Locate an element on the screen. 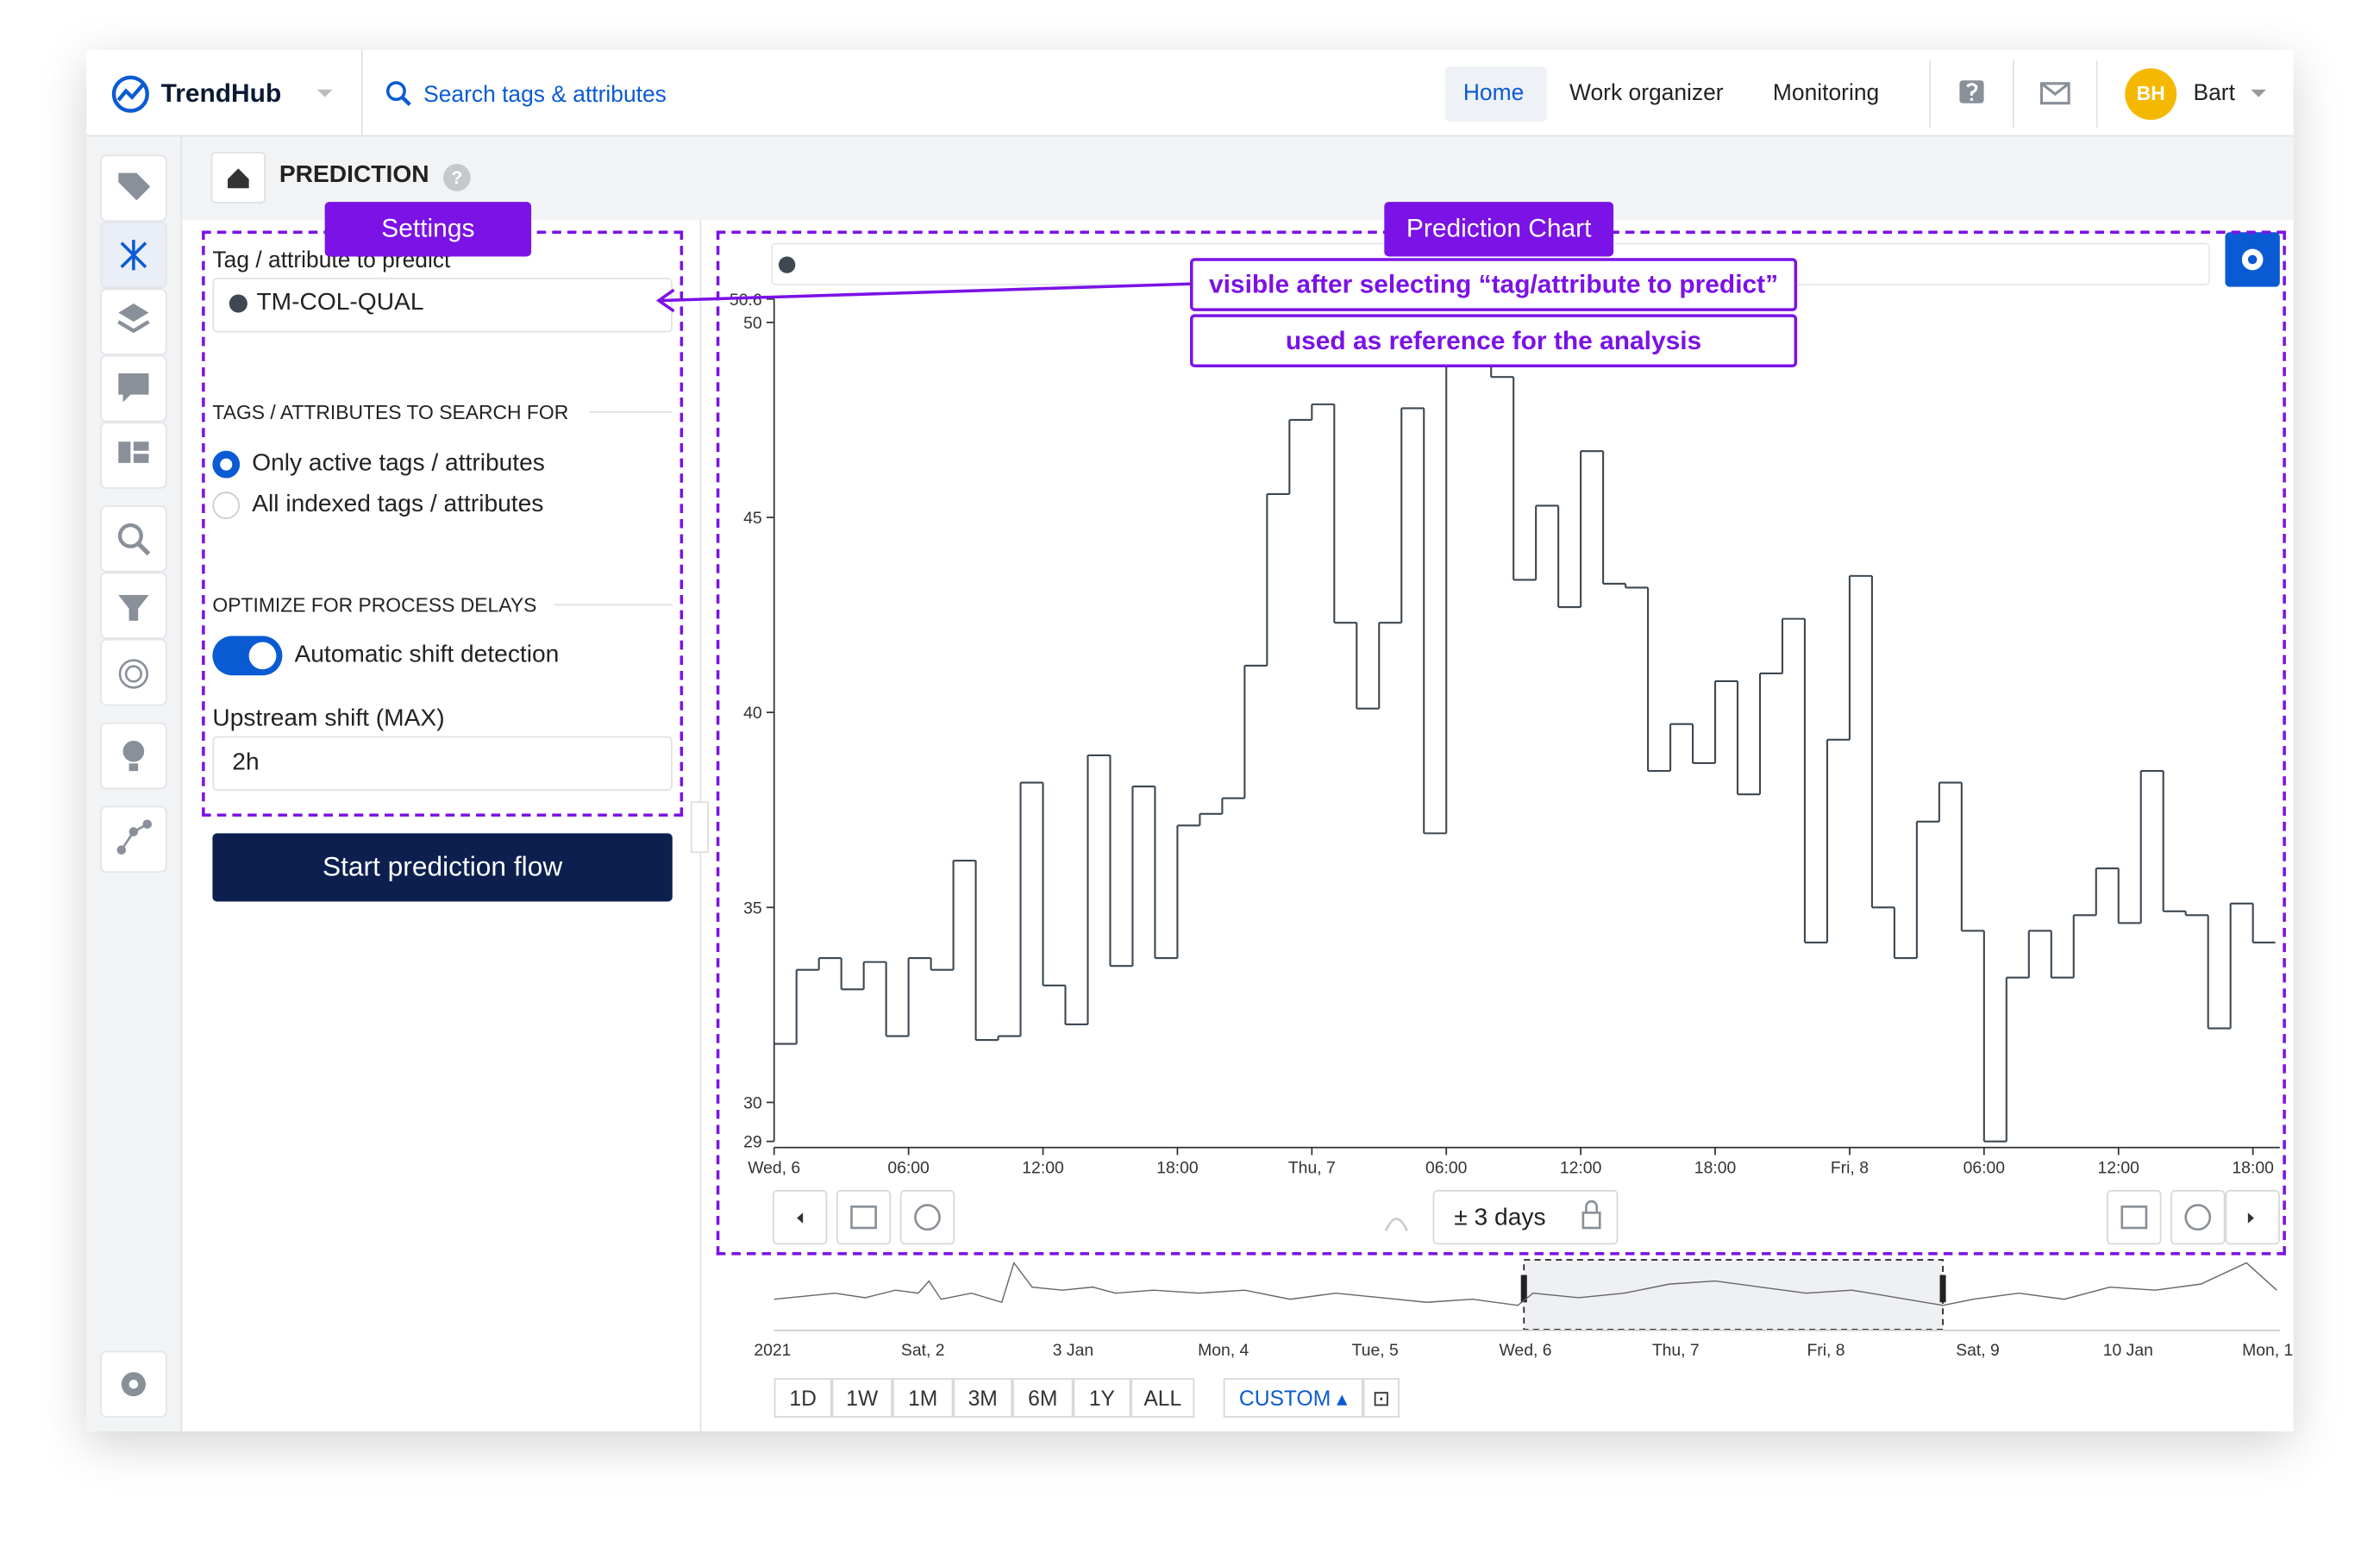 This screenshot has width=2380, height=1553. range-button: 3M is located at coordinates (983, 1398).